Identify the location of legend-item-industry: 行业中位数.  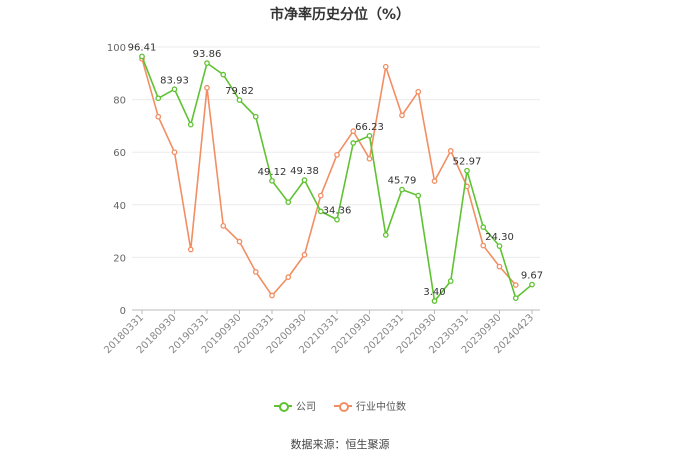
(370, 405).